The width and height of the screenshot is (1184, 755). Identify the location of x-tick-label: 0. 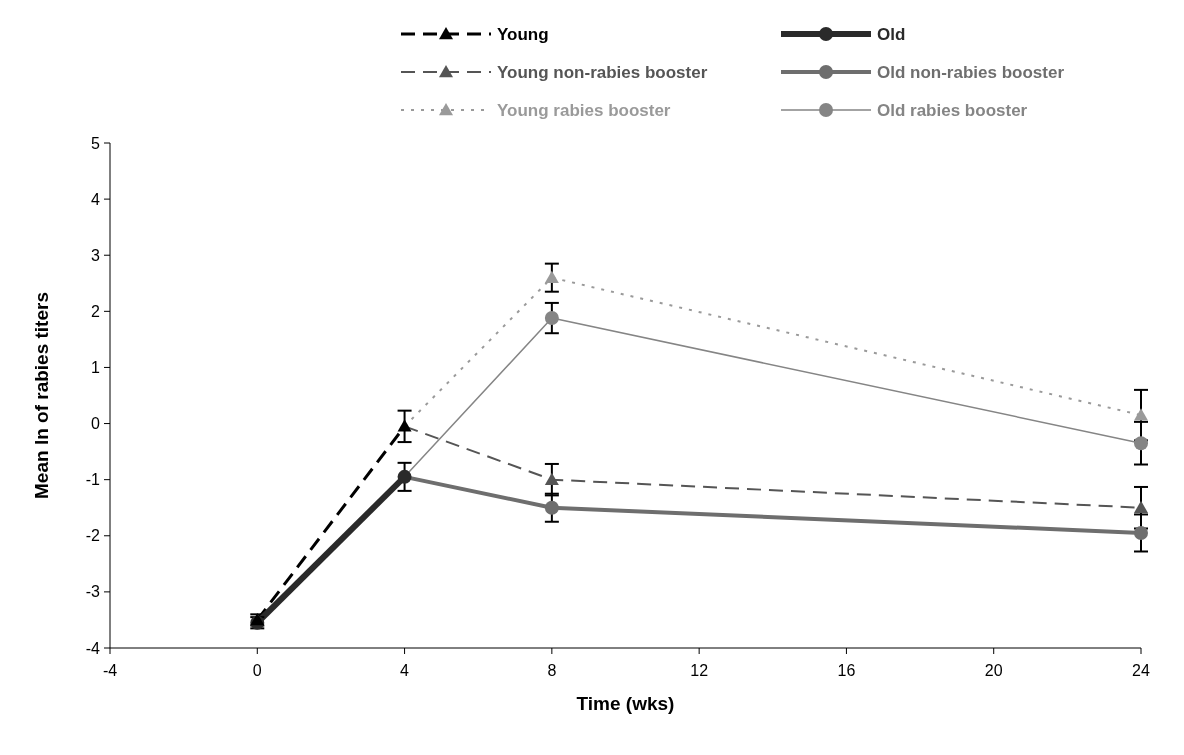
(257, 670).